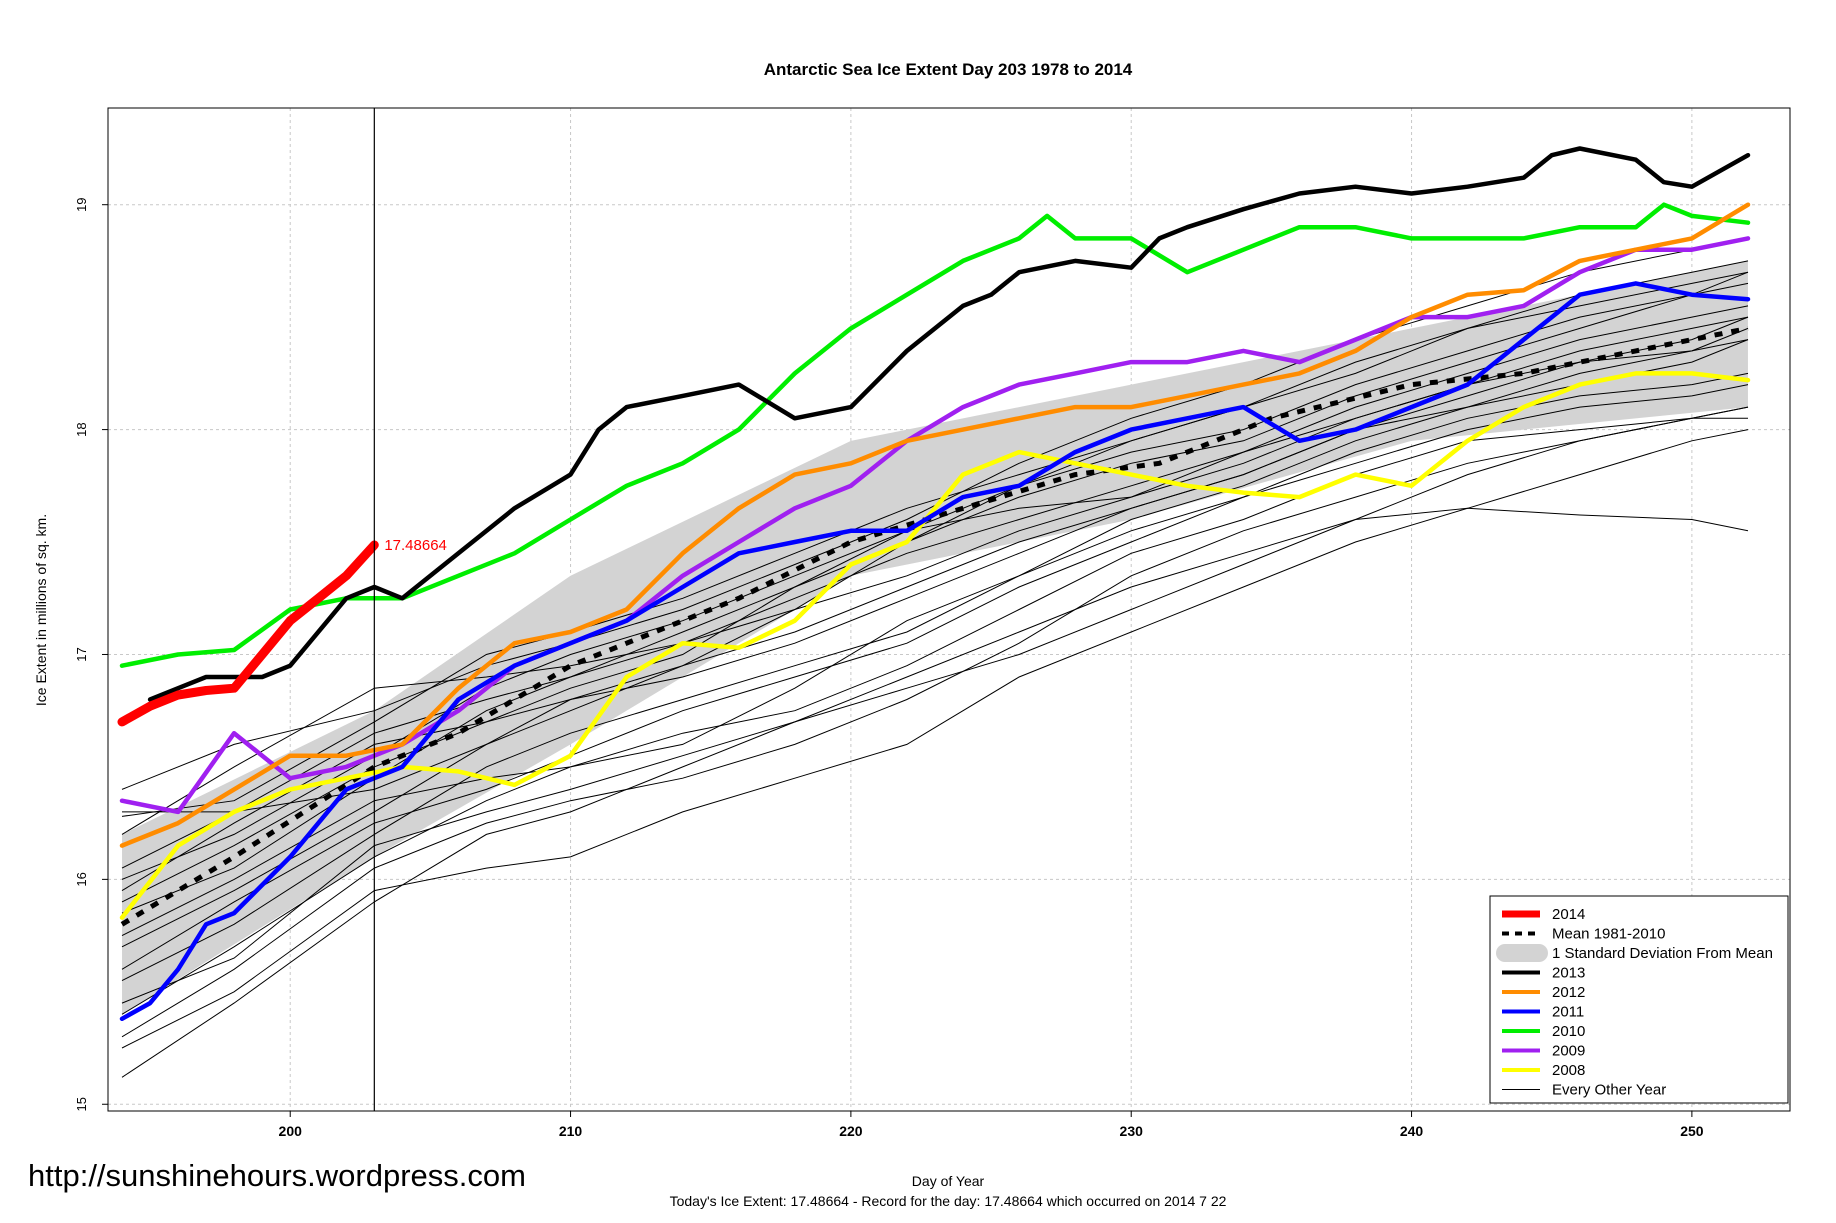 This screenshot has height=1223, width=1836. Describe the element at coordinates (948, 1181) in the screenshot. I see `x-axis-label: Day of Year` at that location.